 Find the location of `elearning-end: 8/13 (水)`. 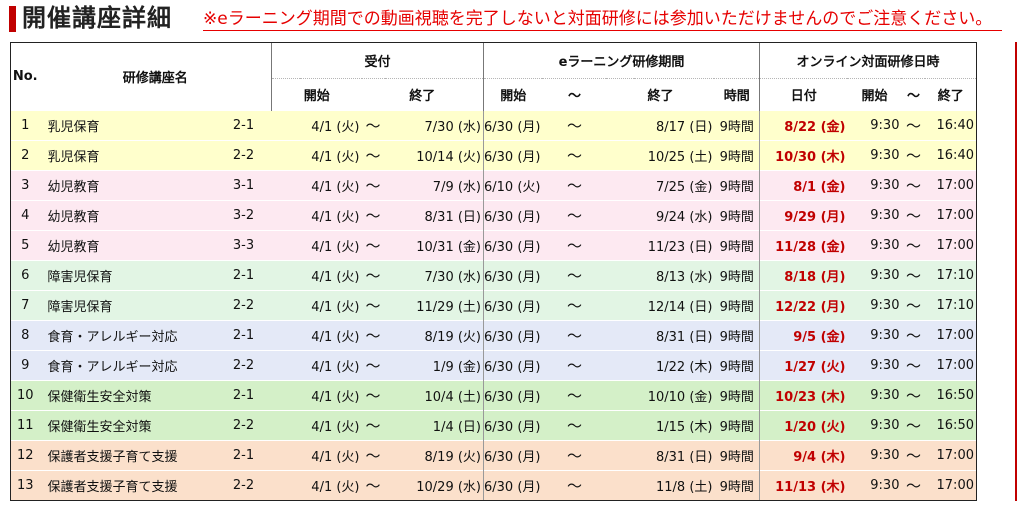

elearning-end: 8/13 (水) is located at coordinates (660, 275).